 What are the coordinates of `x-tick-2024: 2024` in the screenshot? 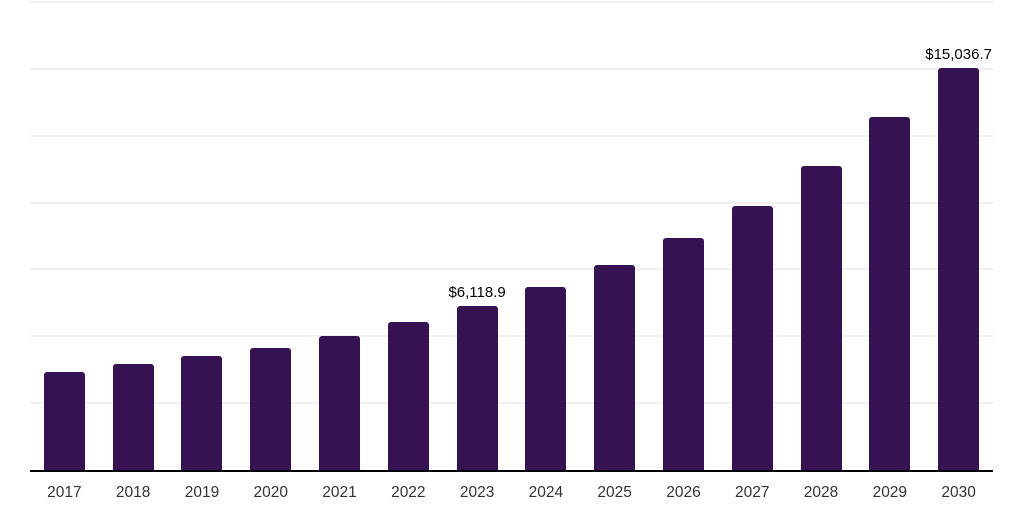 It's located at (546, 492).